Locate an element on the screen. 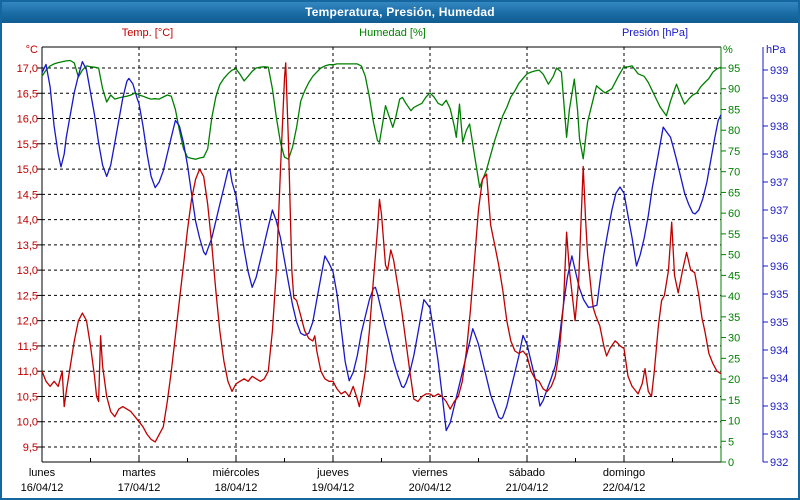  humidity-tick-label: 90 is located at coordinates (734, 90).